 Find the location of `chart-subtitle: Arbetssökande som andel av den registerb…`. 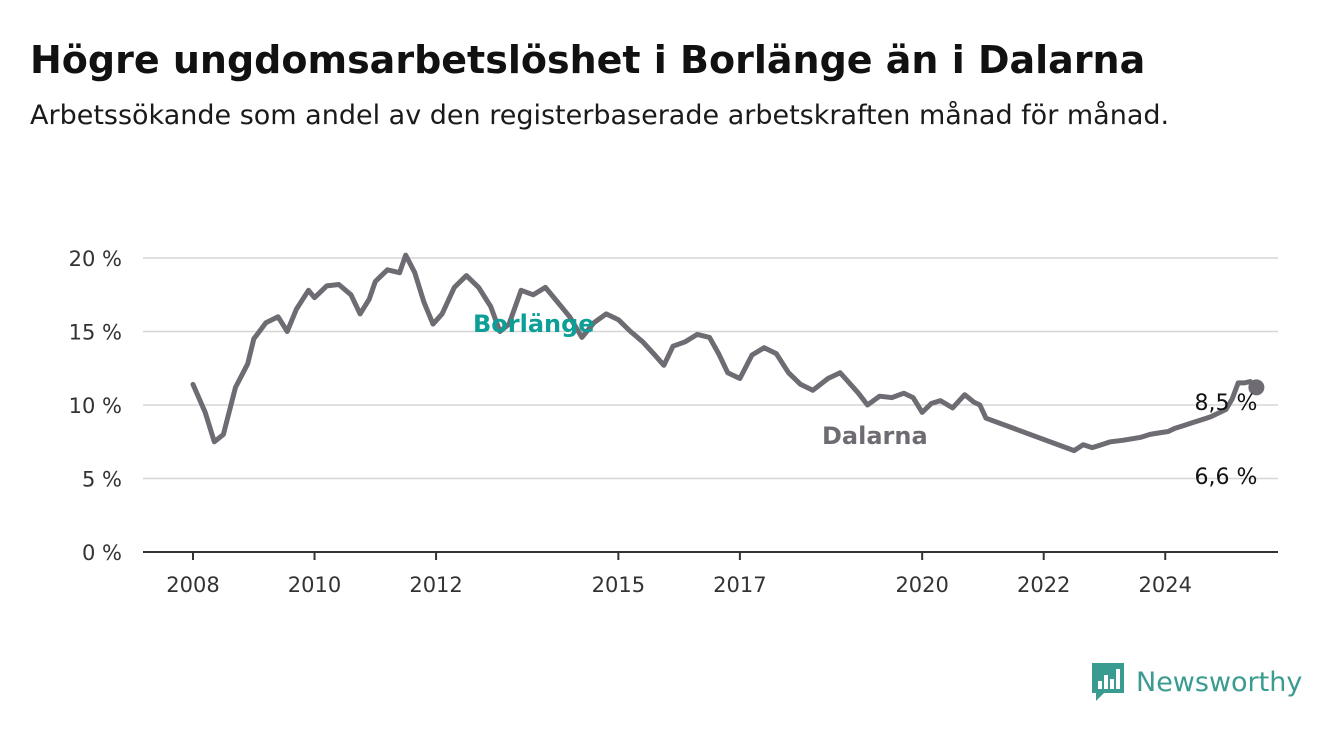

chart-subtitle: Arbetssökande som andel av den registerb… is located at coordinates (600, 115).